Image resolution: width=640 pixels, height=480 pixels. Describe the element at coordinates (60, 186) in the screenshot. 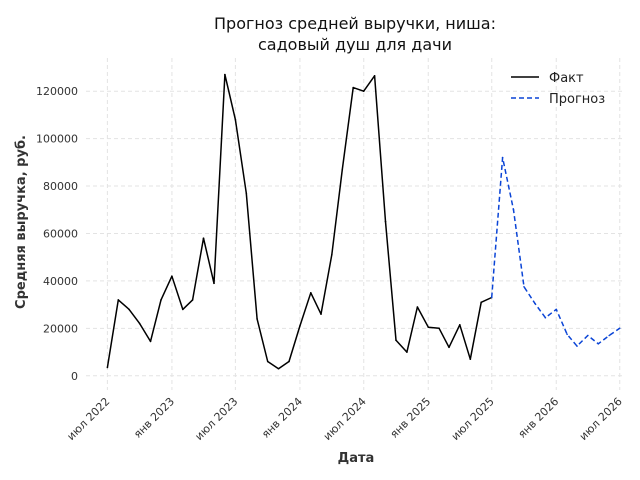

I see `y-tick-label: 80000` at that location.